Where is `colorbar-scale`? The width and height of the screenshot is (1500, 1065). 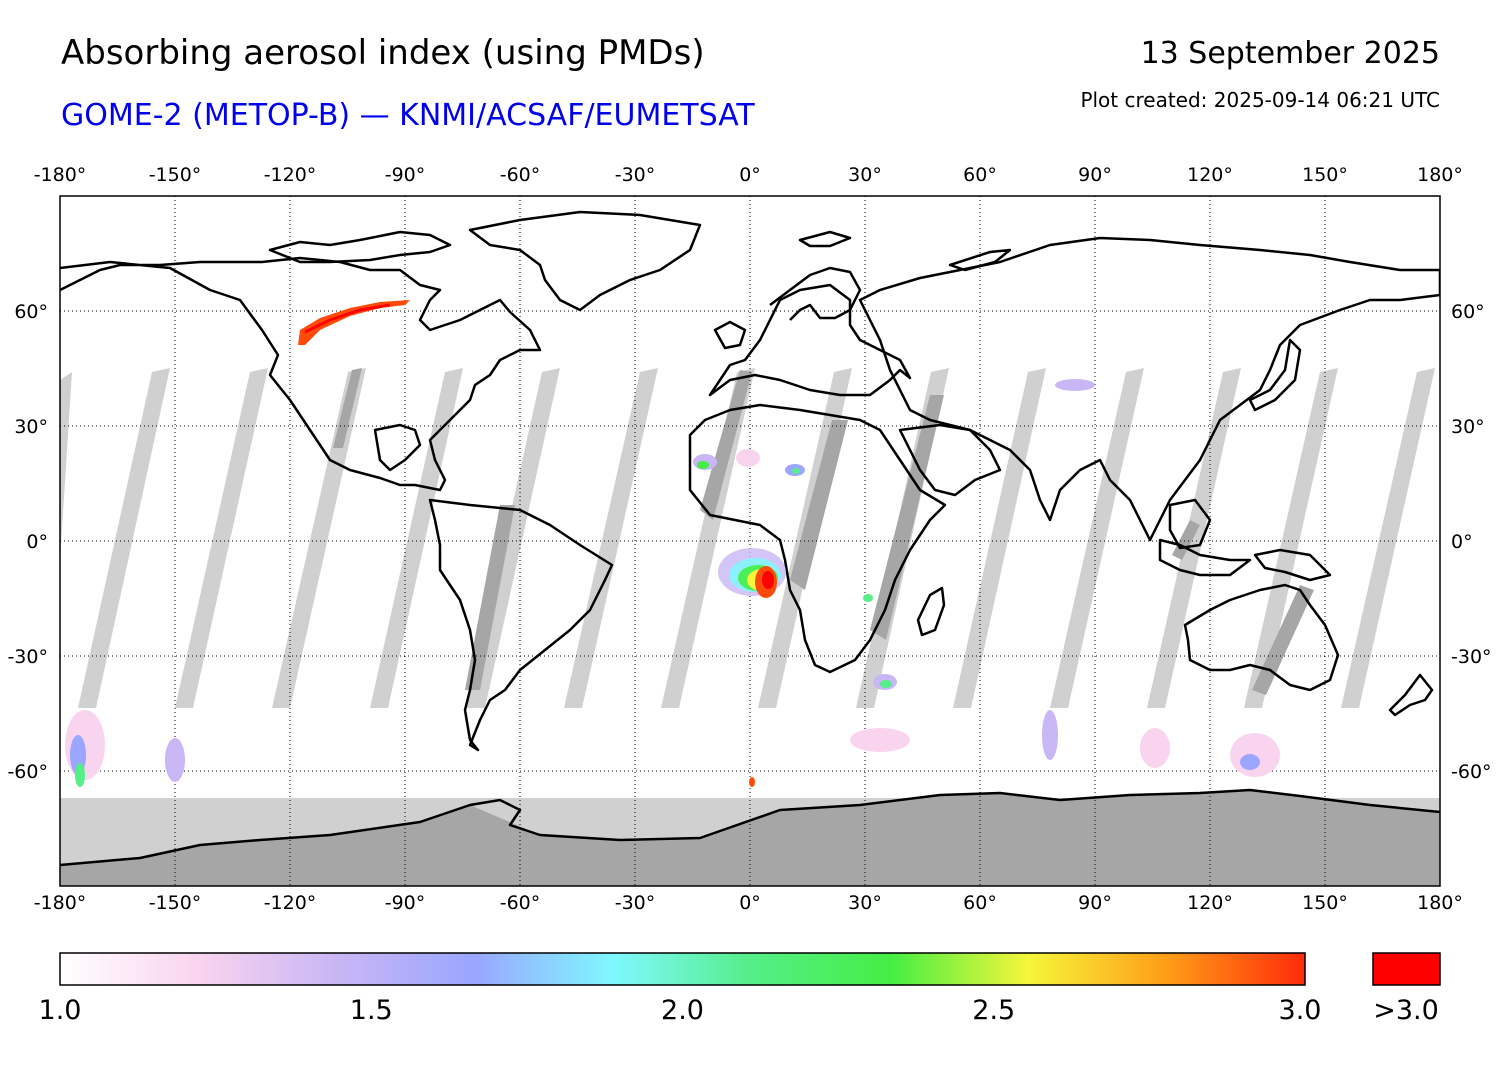 colorbar-scale is located at coordinates (682, 969).